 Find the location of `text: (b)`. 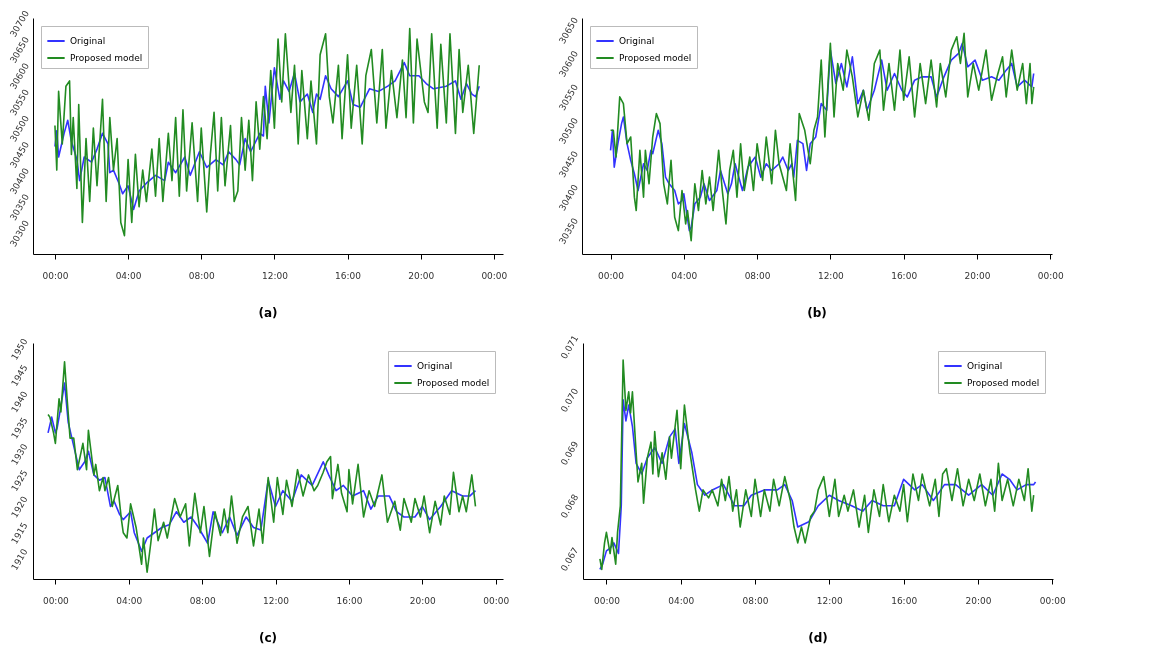

text: (b) is located at coordinates (817, 313).